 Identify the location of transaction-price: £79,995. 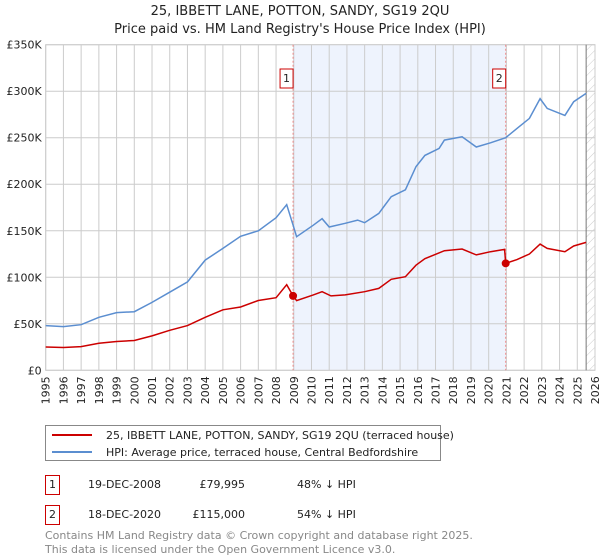
(222, 484).